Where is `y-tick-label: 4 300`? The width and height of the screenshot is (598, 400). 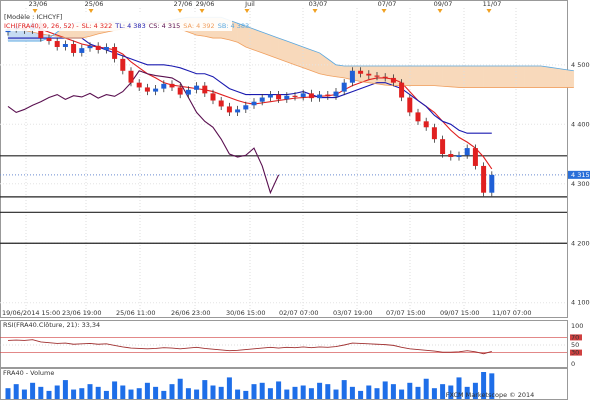 y-tick-label: 4 300 is located at coordinates (580, 184).